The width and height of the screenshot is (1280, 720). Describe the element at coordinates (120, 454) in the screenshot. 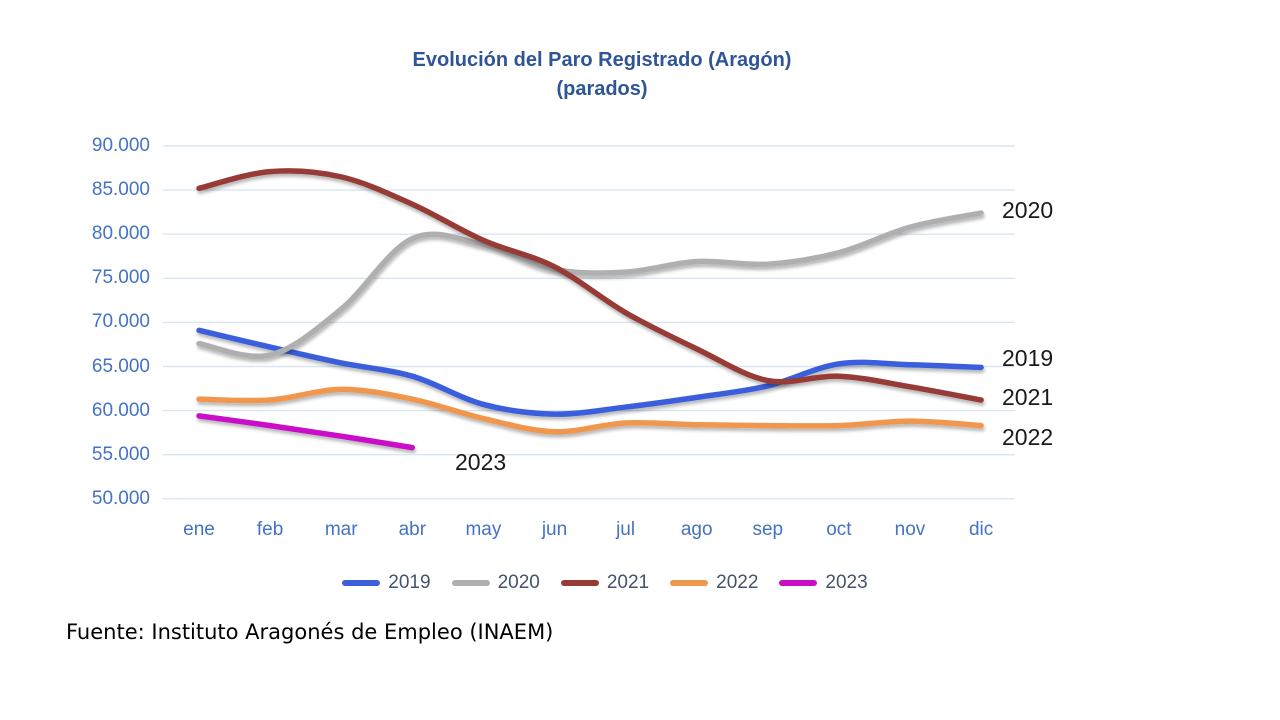

I see `y-axis-tick-label: 55.000` at that location.